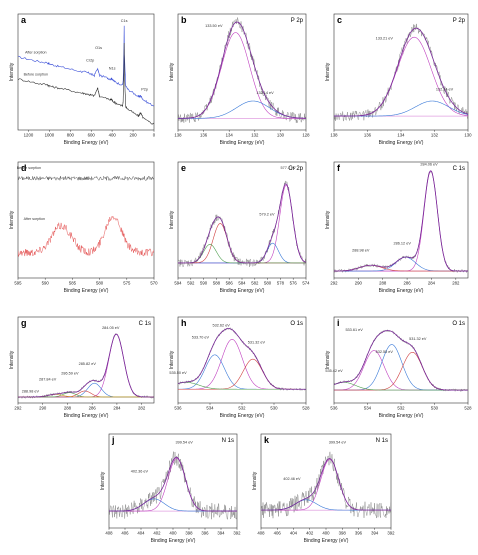  I want to click on annotation-label: 533.70 eV, so click(201, 338).